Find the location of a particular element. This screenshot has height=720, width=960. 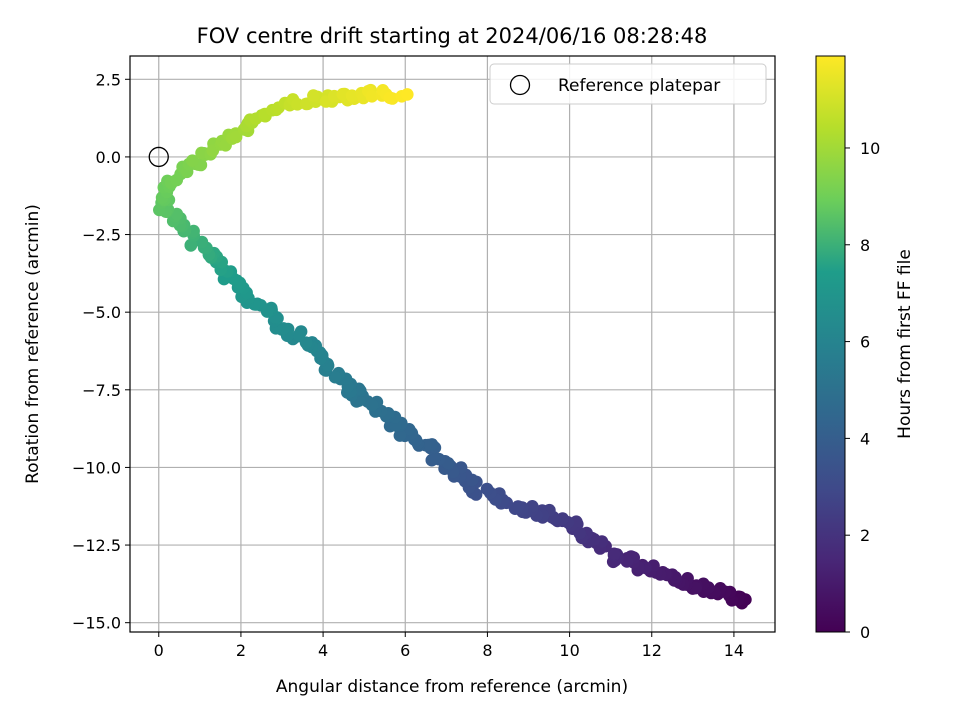

legend-box is located at coordinates (628, 84).